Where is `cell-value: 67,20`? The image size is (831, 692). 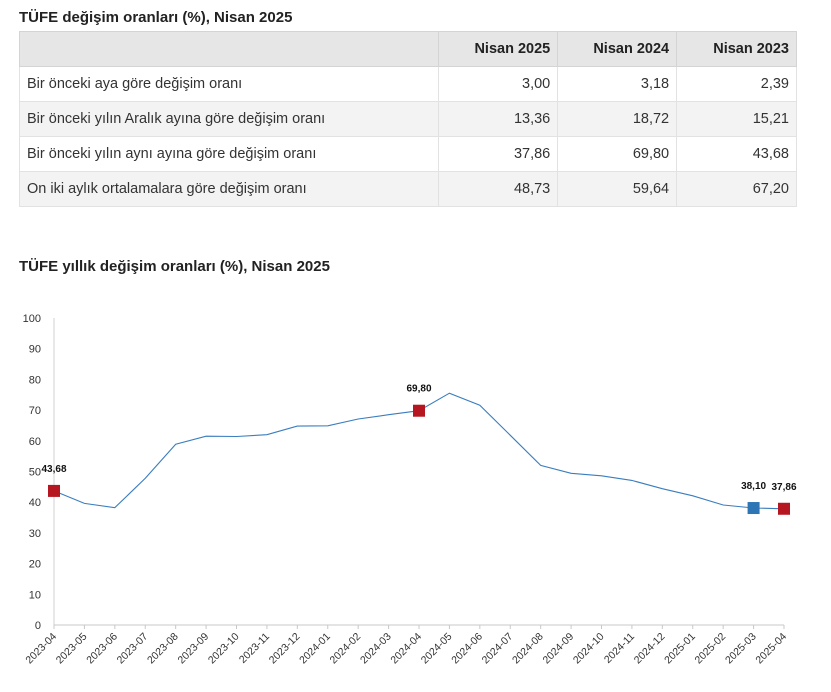
cell-value: 67,20 is located at coordinates (736, 189).